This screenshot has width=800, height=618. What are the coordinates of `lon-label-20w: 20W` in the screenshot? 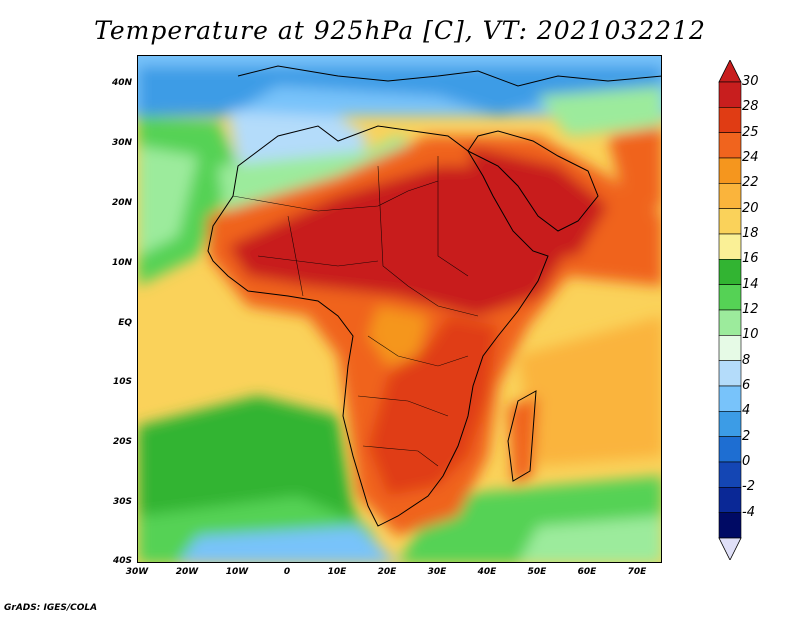 It's located at (187, 572).